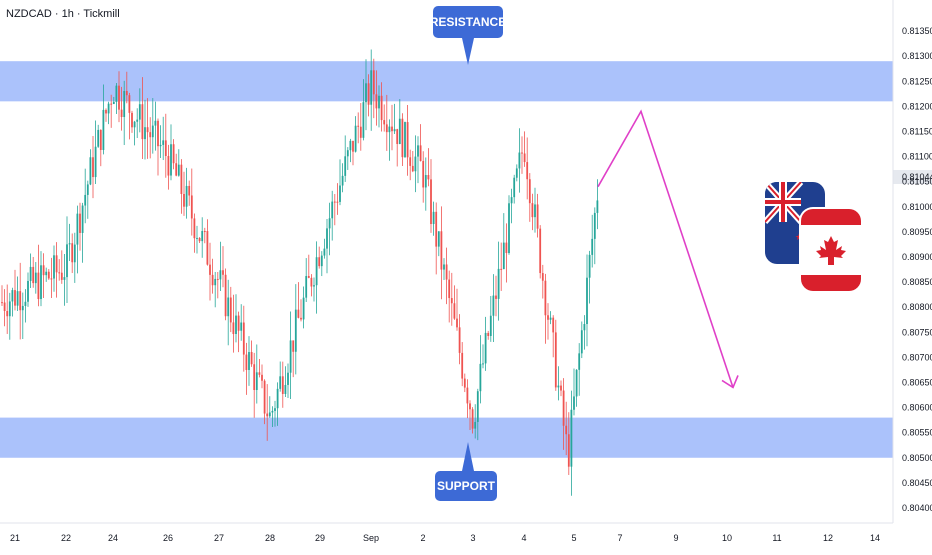  Describe the element at coordinates (912, 177) in the screenshot. I see `current-price-badge: 0.81044` at that location.